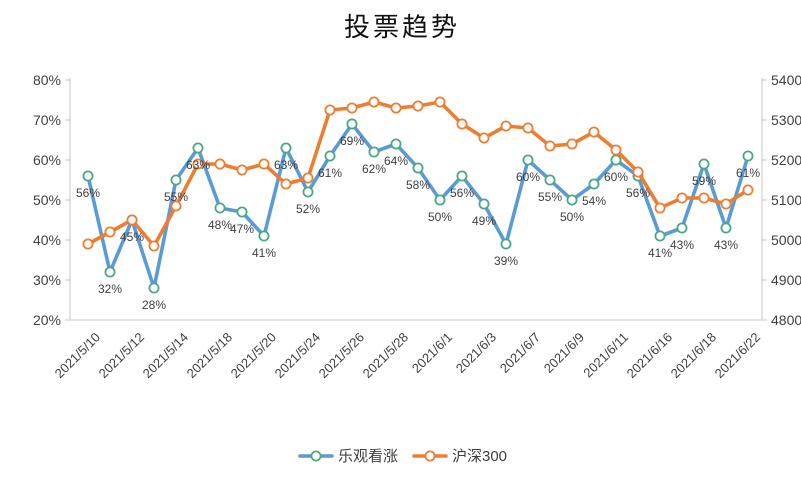 This screenshot has width=801, height=484. I want to click on right-axis-tick-label: 5400, so click(786, 80).